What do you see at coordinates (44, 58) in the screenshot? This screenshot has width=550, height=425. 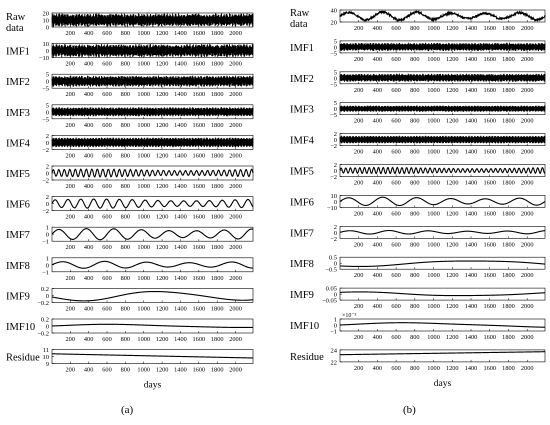 I see `y-tick-label: −10` at bounding box center [44, 58].